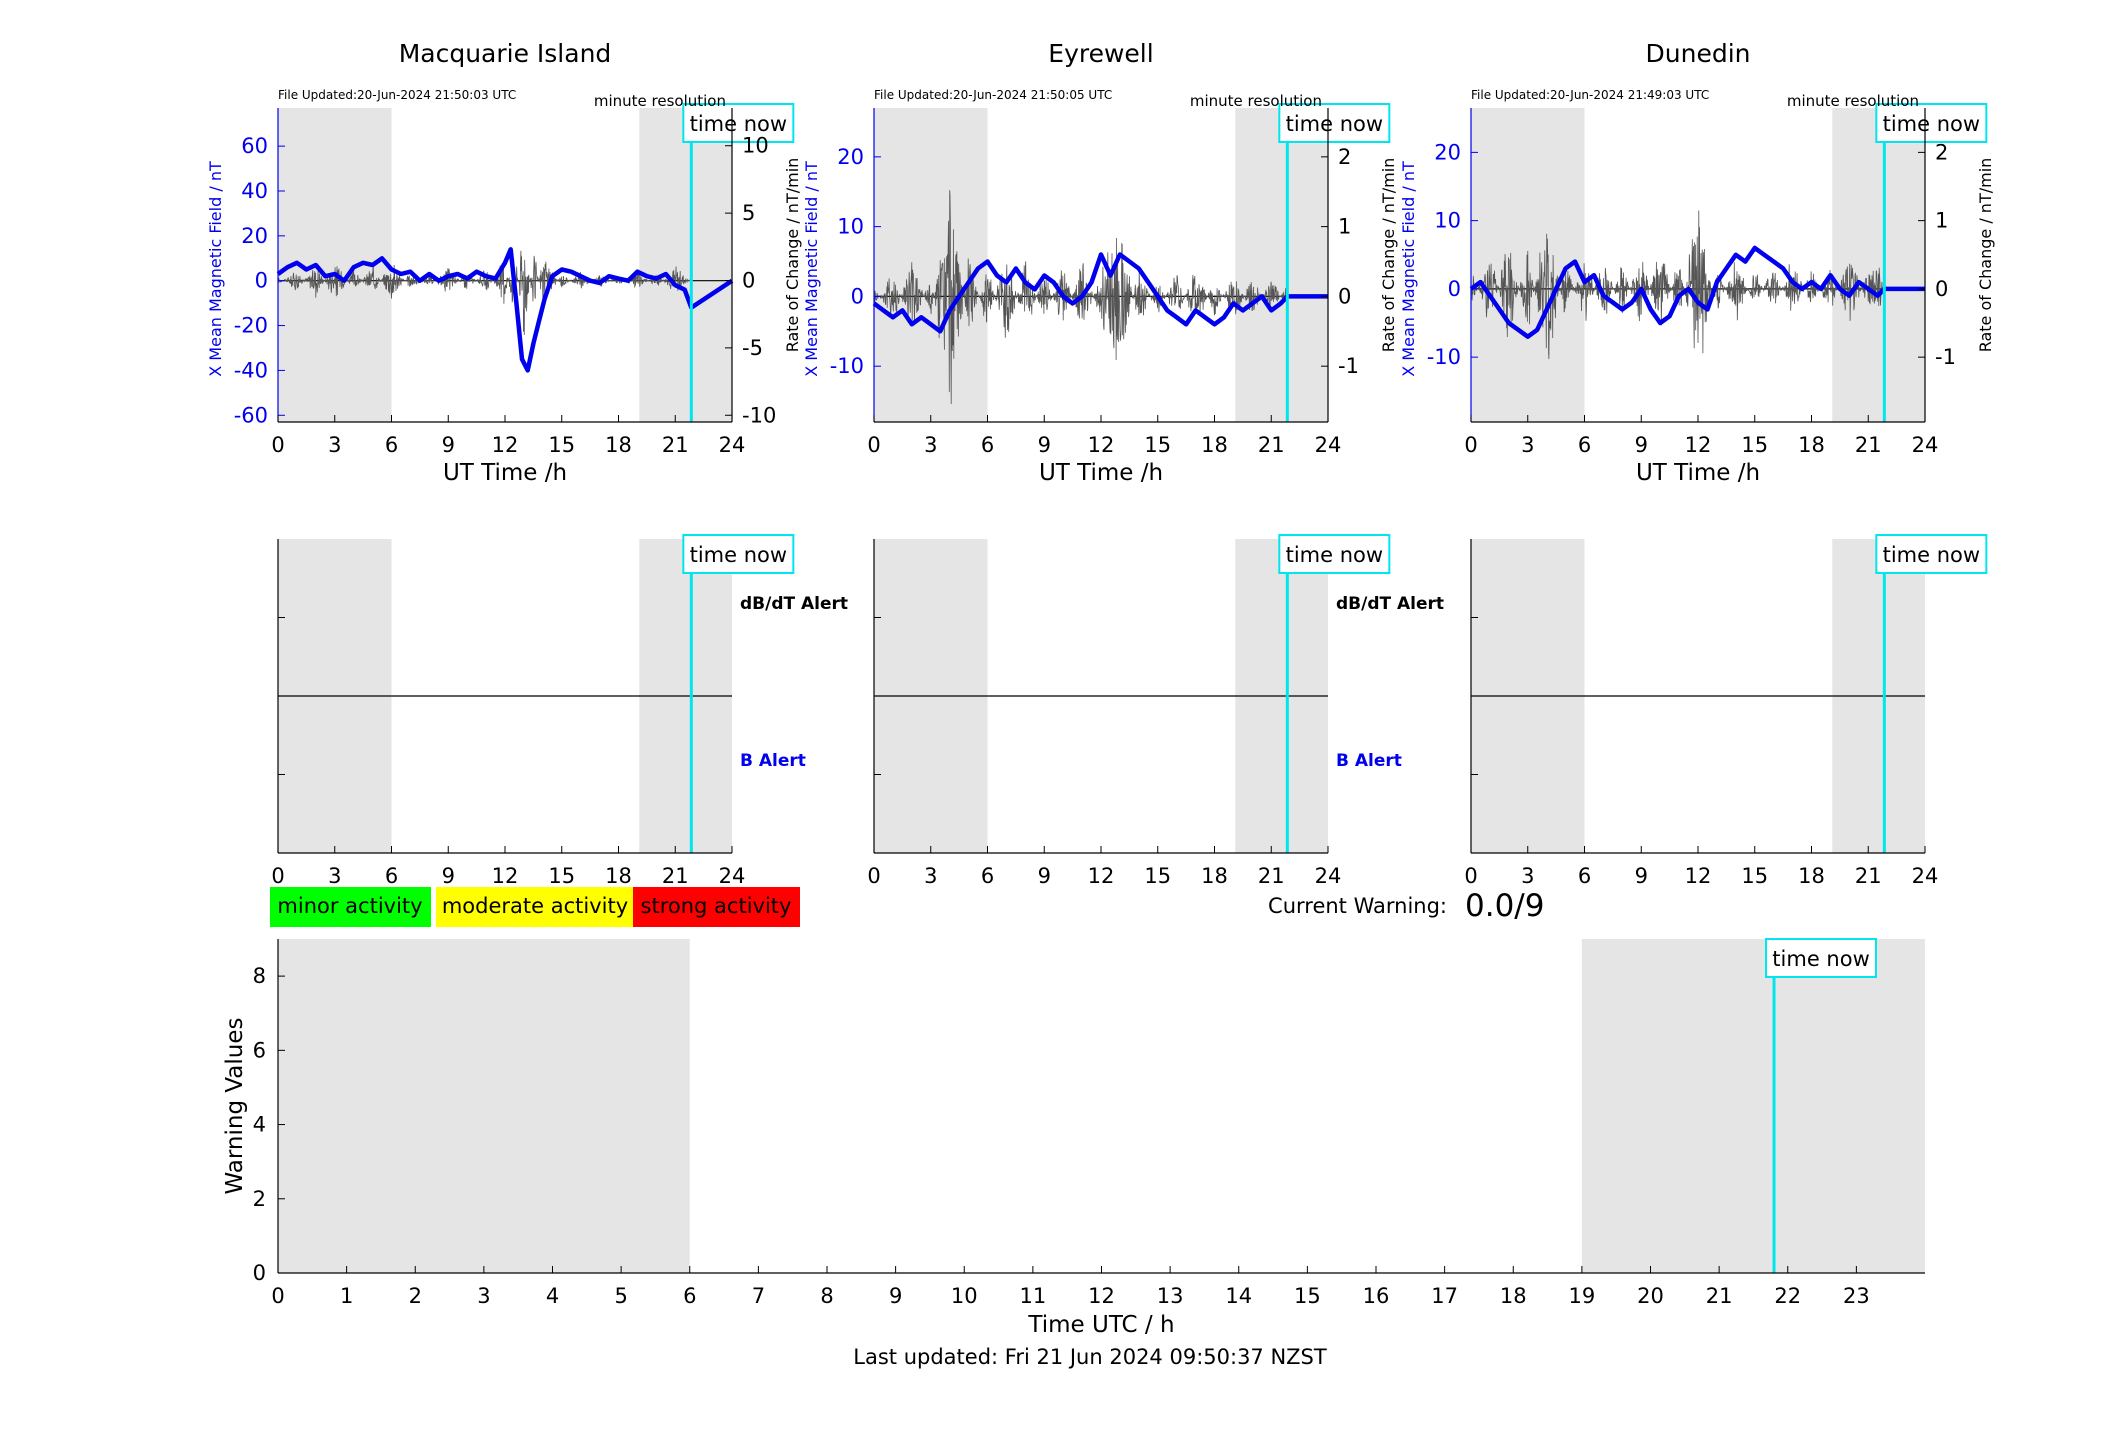 This screenshot has width=2117, height=1437. What do you see at coordinates (716, 906) in the screenshot?
I see `legend-strong-label: strong activity` at bounding box center [716, 906].